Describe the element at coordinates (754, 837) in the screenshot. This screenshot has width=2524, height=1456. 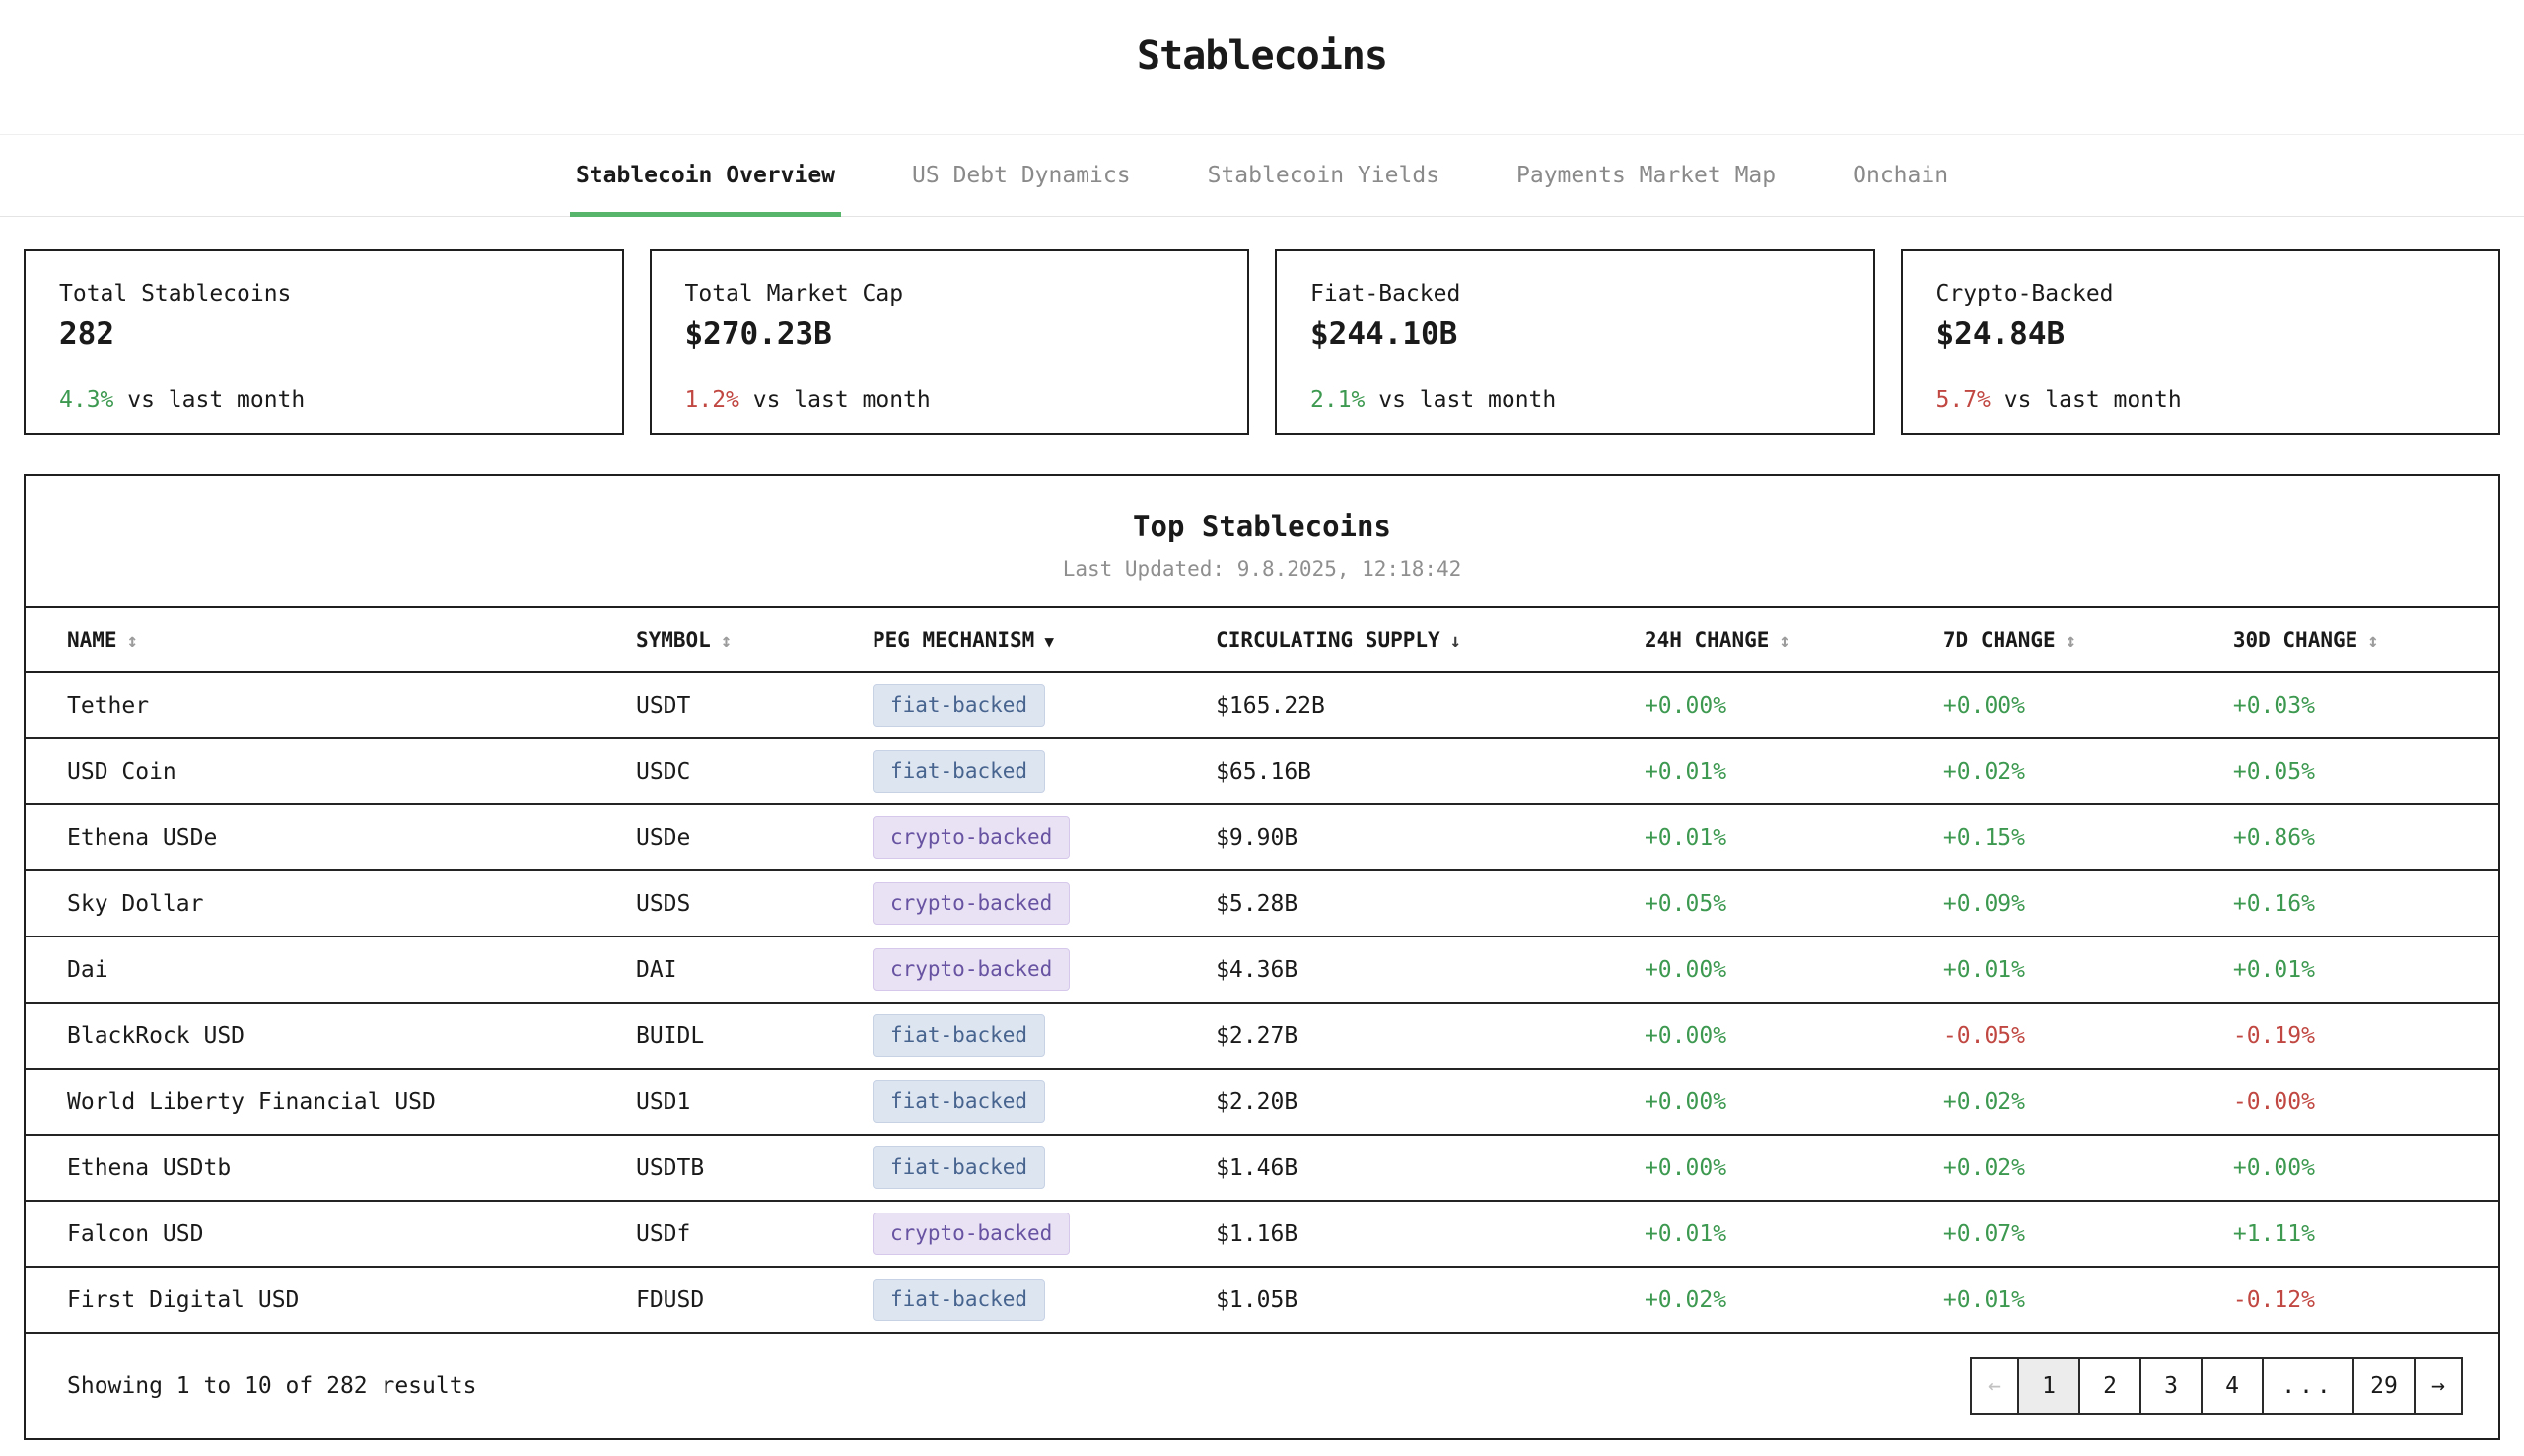
I see `cell-symbol: USDe` at that location.